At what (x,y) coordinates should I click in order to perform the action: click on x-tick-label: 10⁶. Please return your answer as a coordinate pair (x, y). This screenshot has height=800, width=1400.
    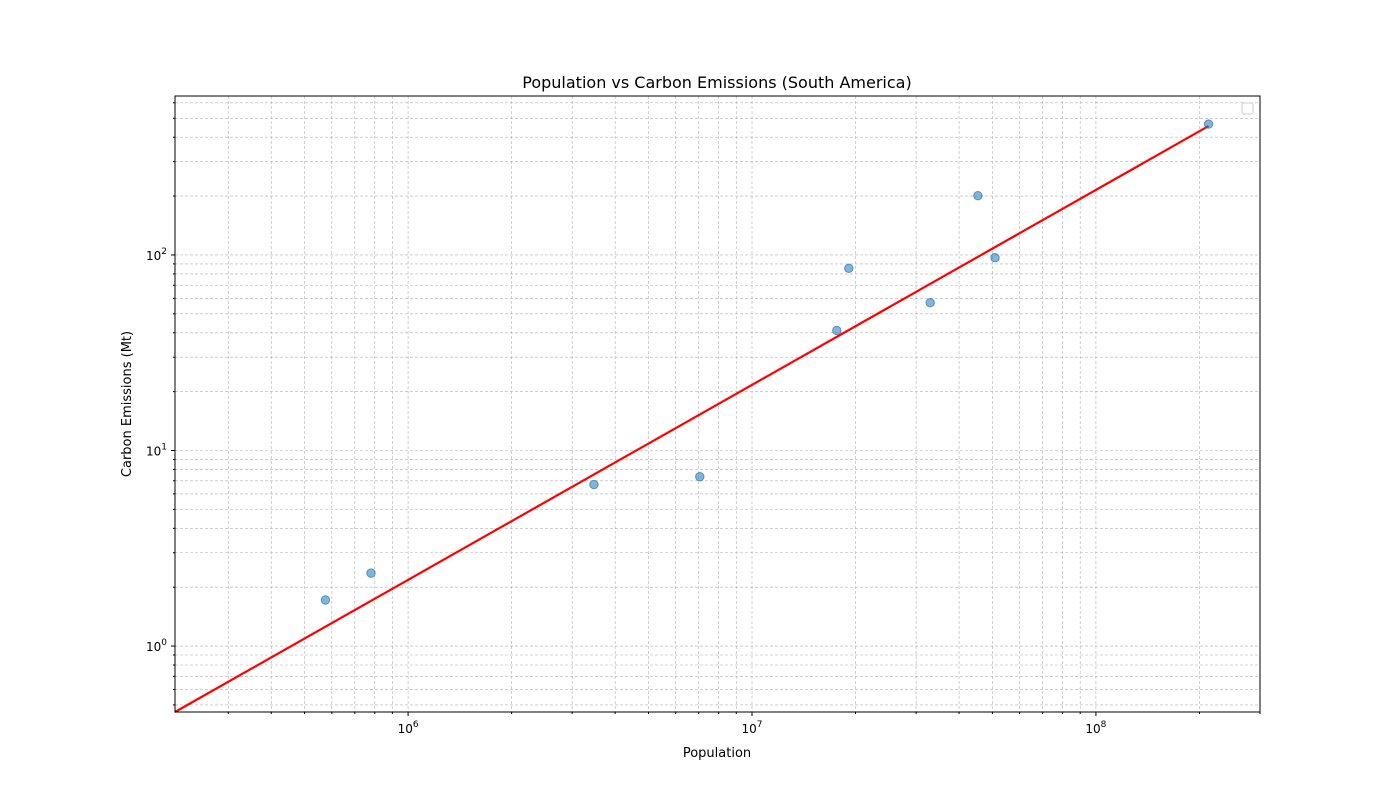
    Looking at the image, I should click on (408, 728).